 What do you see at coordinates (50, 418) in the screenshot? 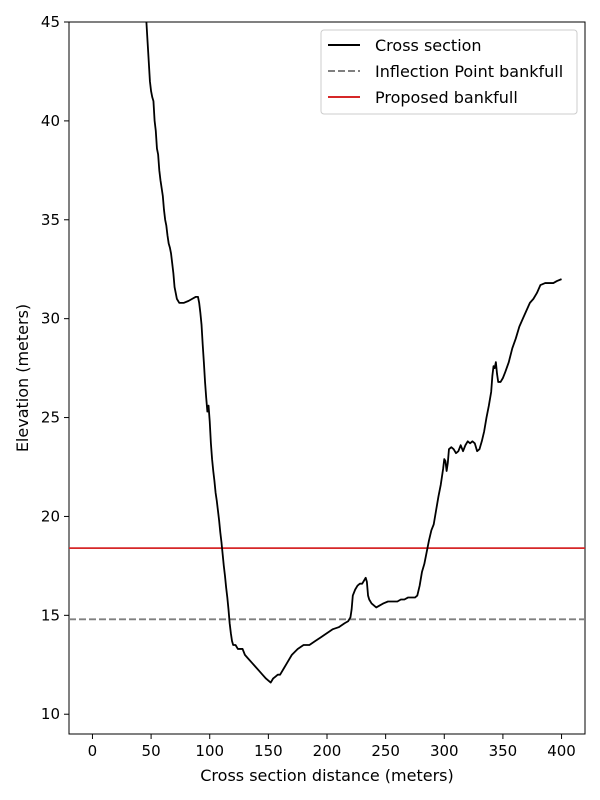
I see `y-tick-label: 25` at bounding box center [50, 418].